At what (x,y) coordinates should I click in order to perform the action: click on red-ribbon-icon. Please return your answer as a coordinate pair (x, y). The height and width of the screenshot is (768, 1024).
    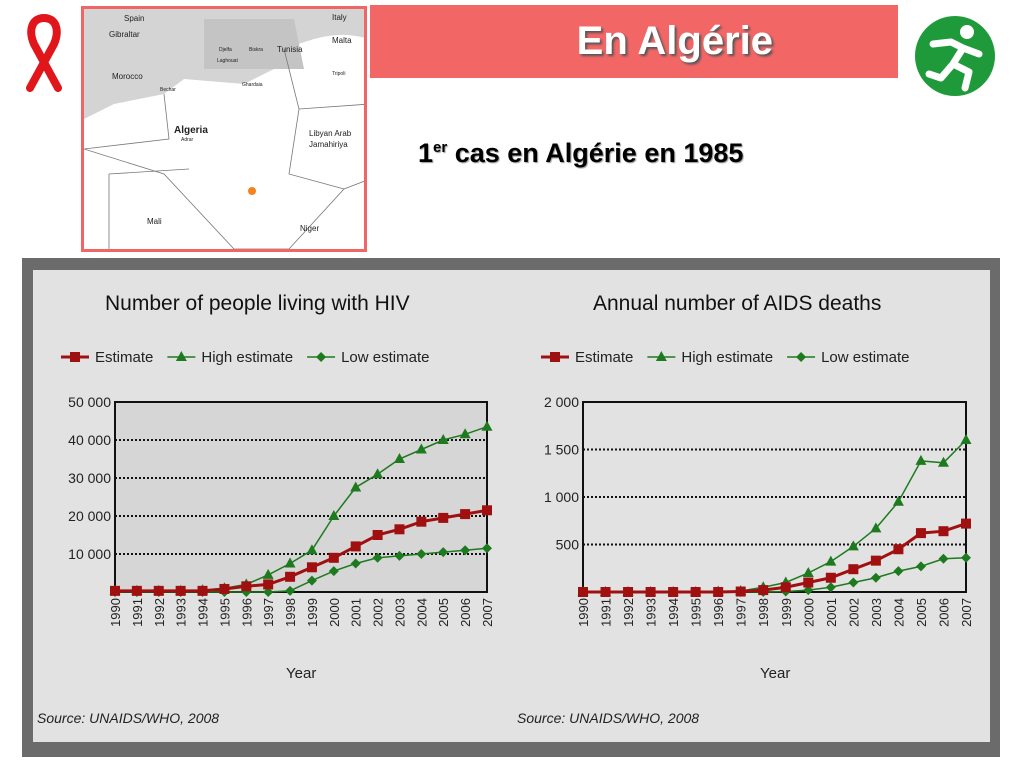
    Looking at the image, I should click on (44, 53).